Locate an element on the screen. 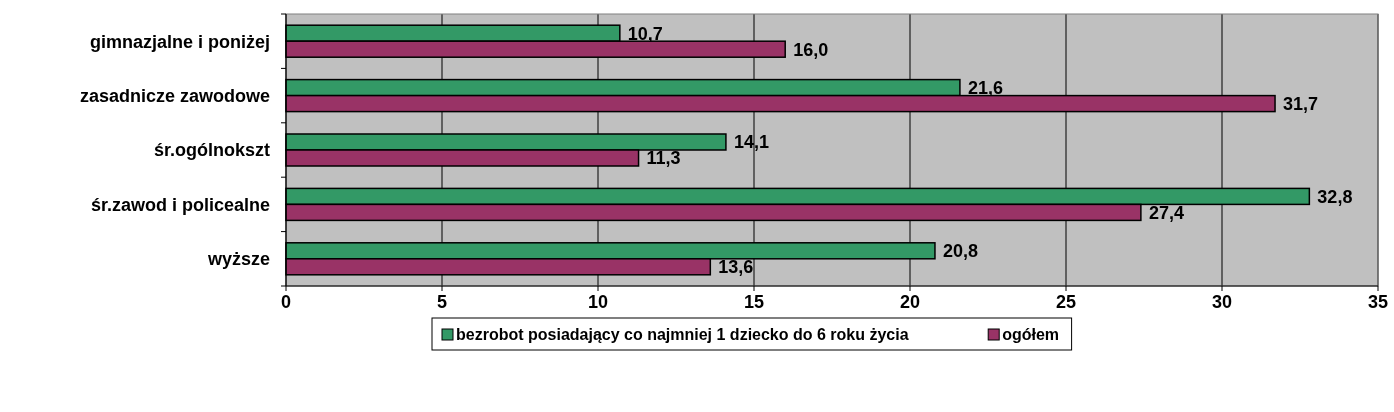 Image resolution: width=1394 pixels, height=412 pixels. data-label: 31,7 is located at coordinates (1301, 103).